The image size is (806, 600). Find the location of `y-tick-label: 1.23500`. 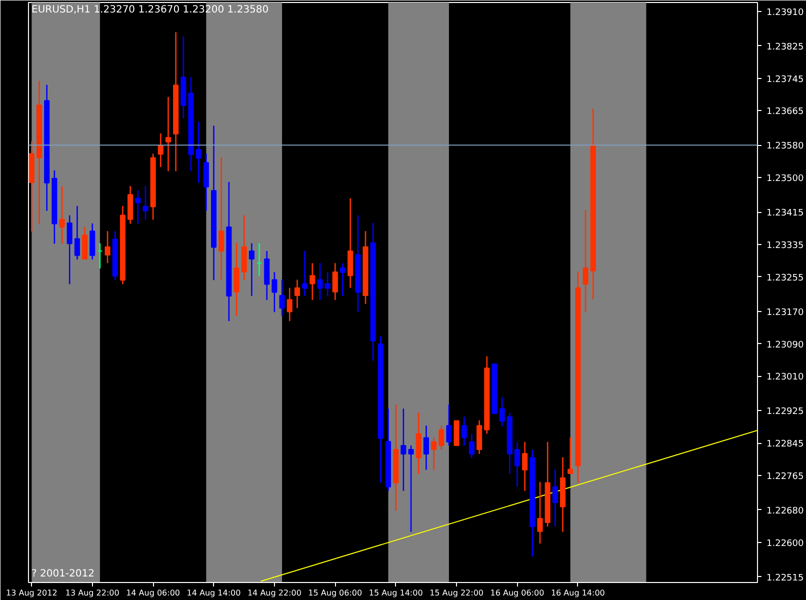

y-tick-label: 1.23500 is located at coordinates (785, 179).